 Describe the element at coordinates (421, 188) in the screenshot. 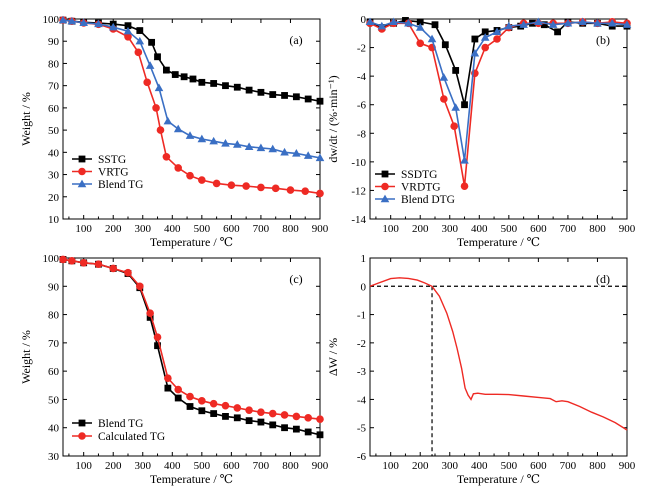

I see `legend-label: VRDTG` at that location.